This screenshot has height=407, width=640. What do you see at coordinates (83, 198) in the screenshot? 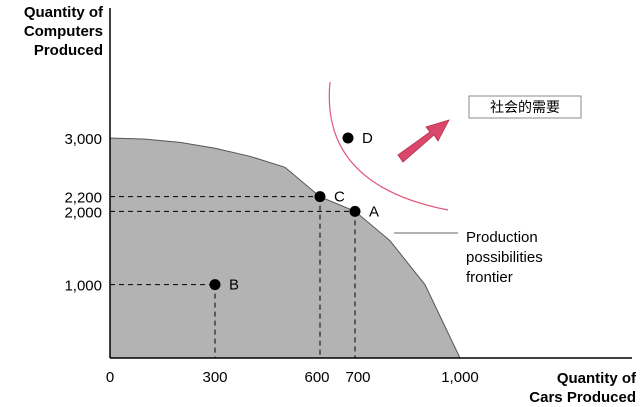
I see `y-tick-2200: 2,200` at bounding box center [83, 198].